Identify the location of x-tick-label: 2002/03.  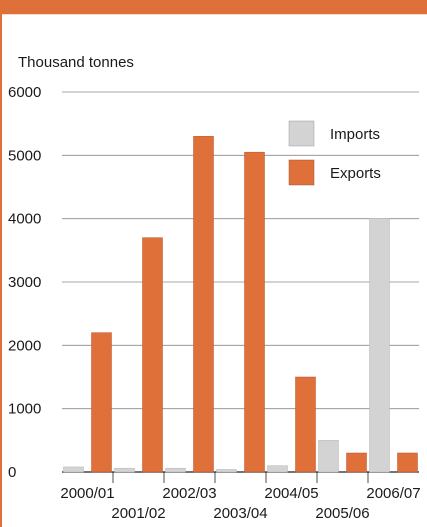
(189, 493).